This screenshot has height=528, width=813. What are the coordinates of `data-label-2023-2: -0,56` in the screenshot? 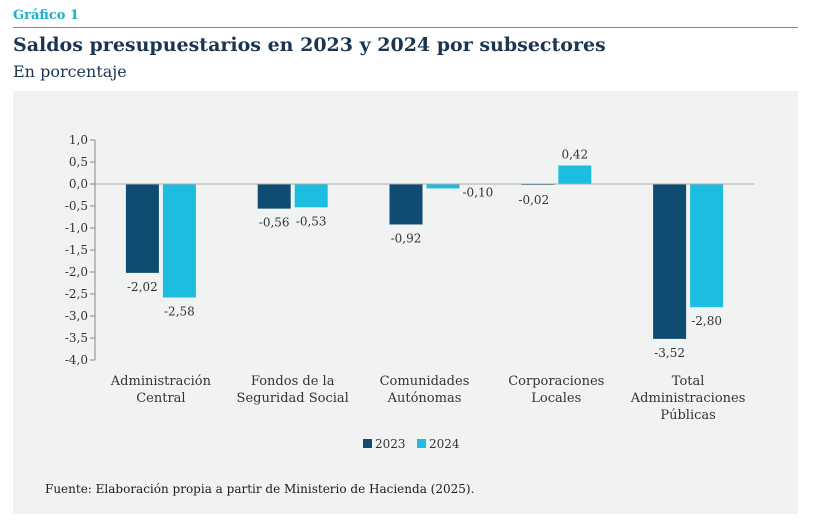 It's located at (274, 223).